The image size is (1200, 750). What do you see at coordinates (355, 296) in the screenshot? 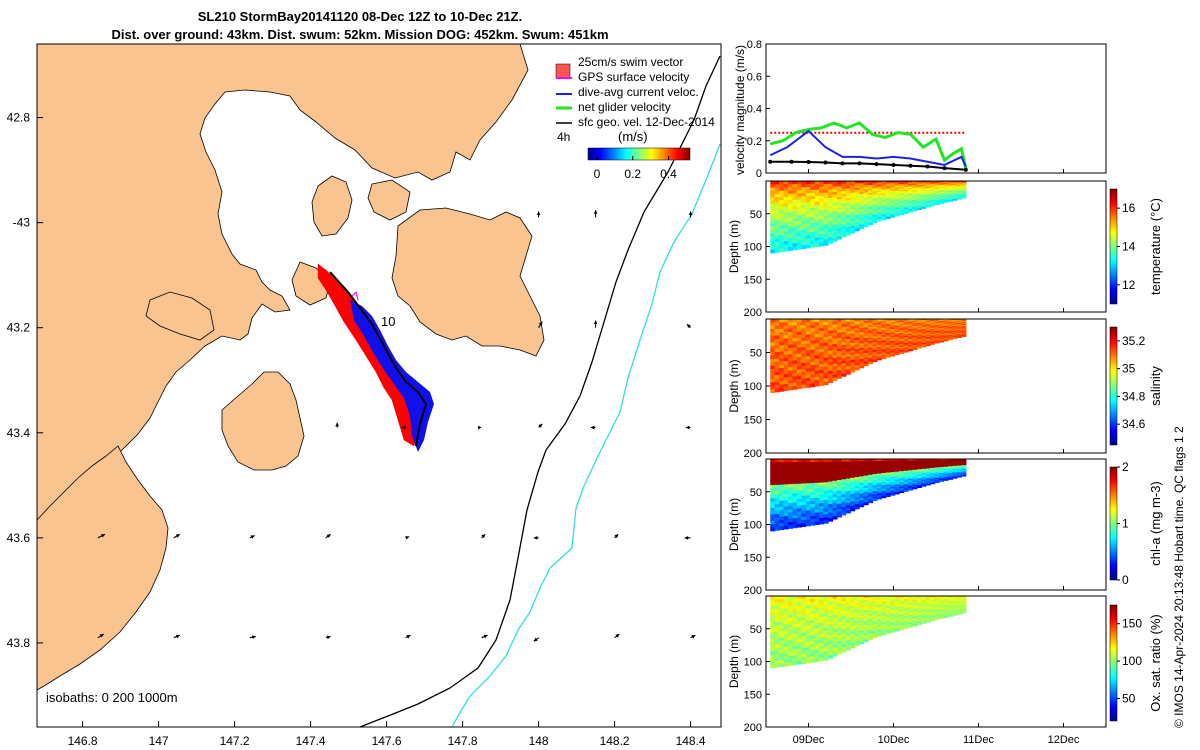
I see `gps-surface-velocity-marks` at bounding box center [355, 296].